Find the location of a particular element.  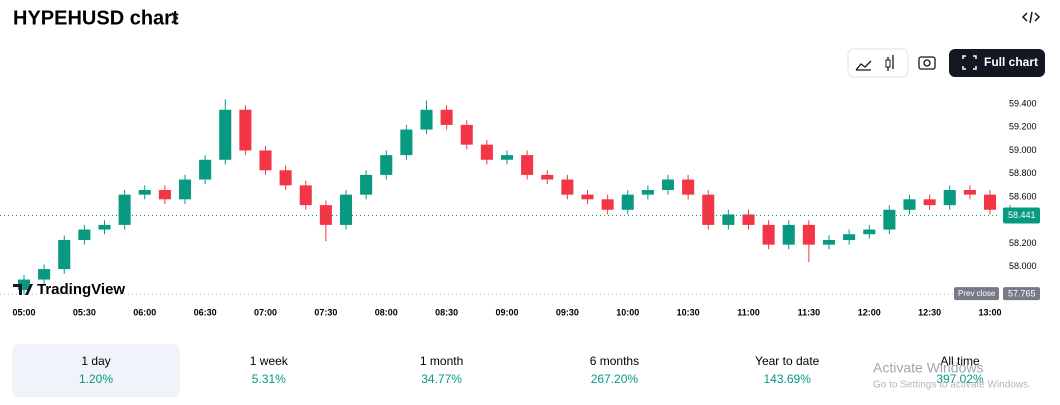

period-label: 1 month is located at coordinates (441, 361).